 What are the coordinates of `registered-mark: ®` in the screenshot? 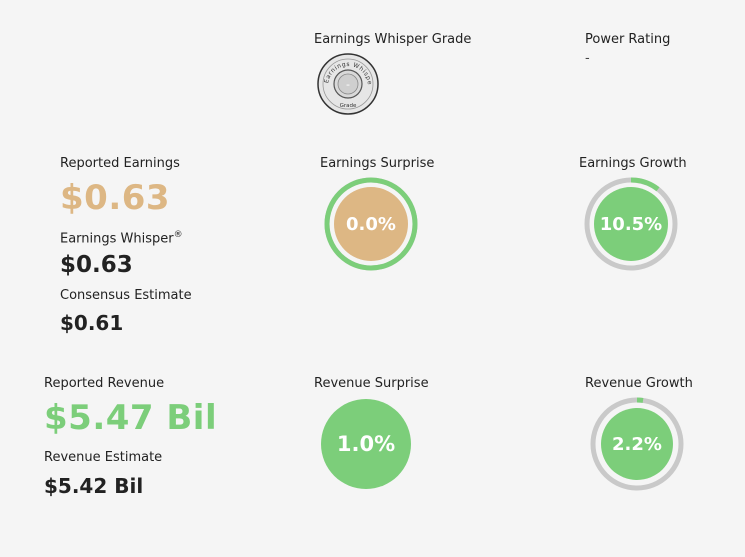 It's located at (178, 235).